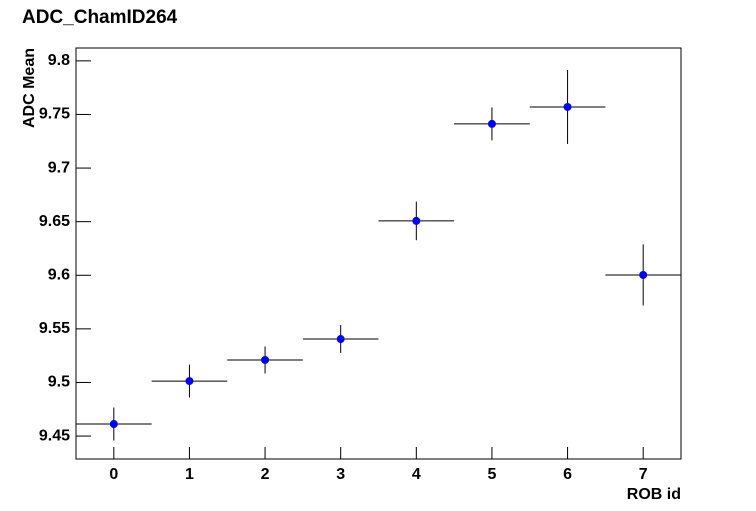 This screenshot has width=756, height=511. What do you see at coordinates (643, 474) in the screenshot?
I see `x-tick-label: 7` at bounding box center [643, 474].